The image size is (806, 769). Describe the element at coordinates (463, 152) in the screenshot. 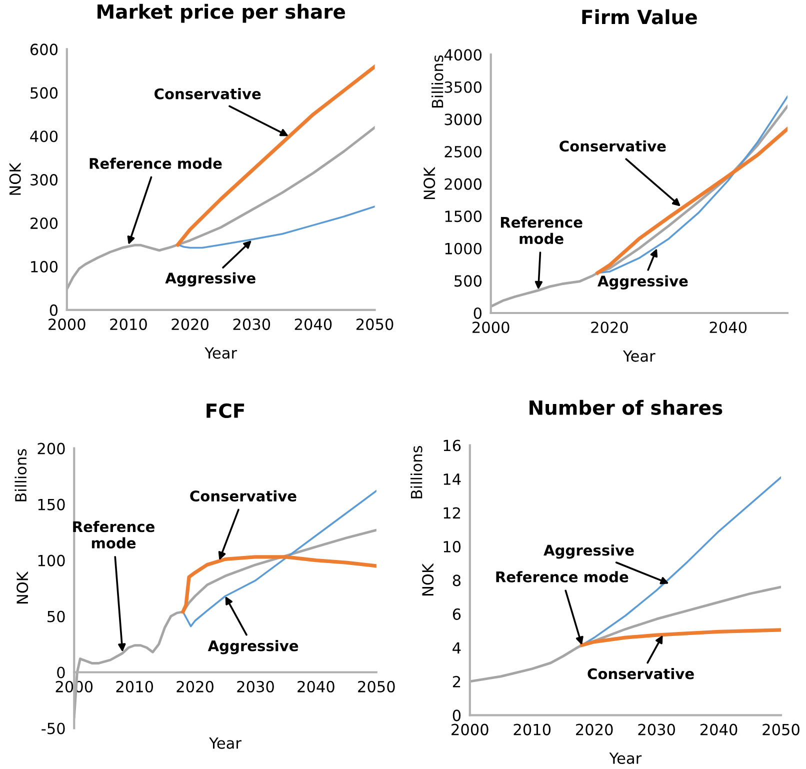

I see `y-tick-label: 2500` at that location.